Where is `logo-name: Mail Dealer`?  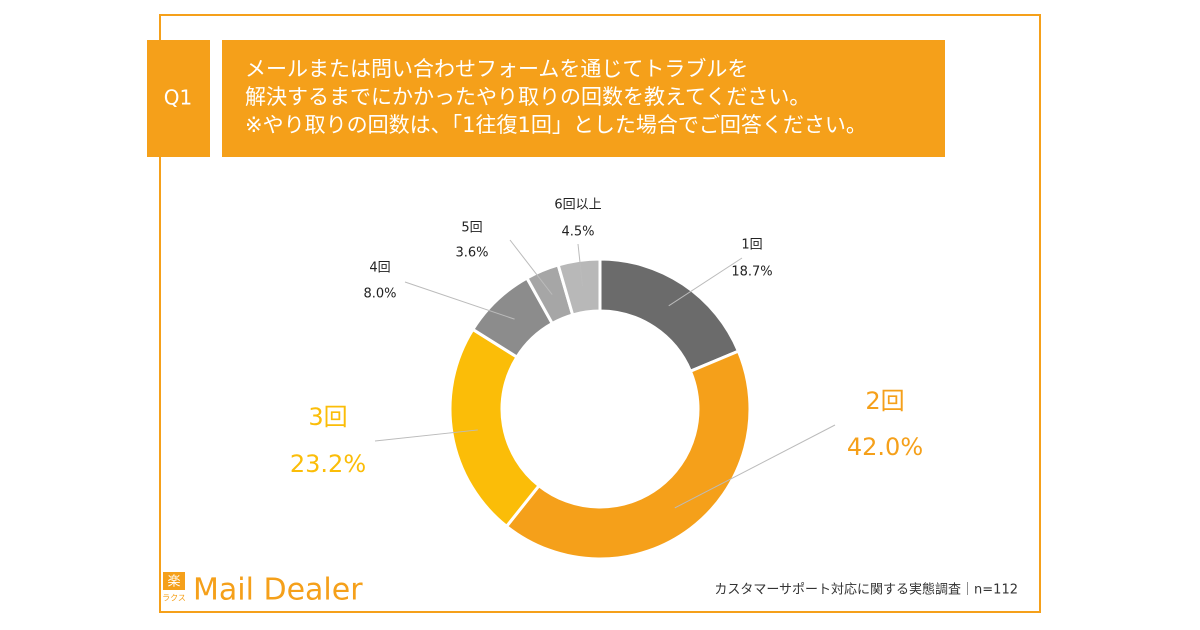
logo-name: Mail Dealer is located at coordinates (278, 590).